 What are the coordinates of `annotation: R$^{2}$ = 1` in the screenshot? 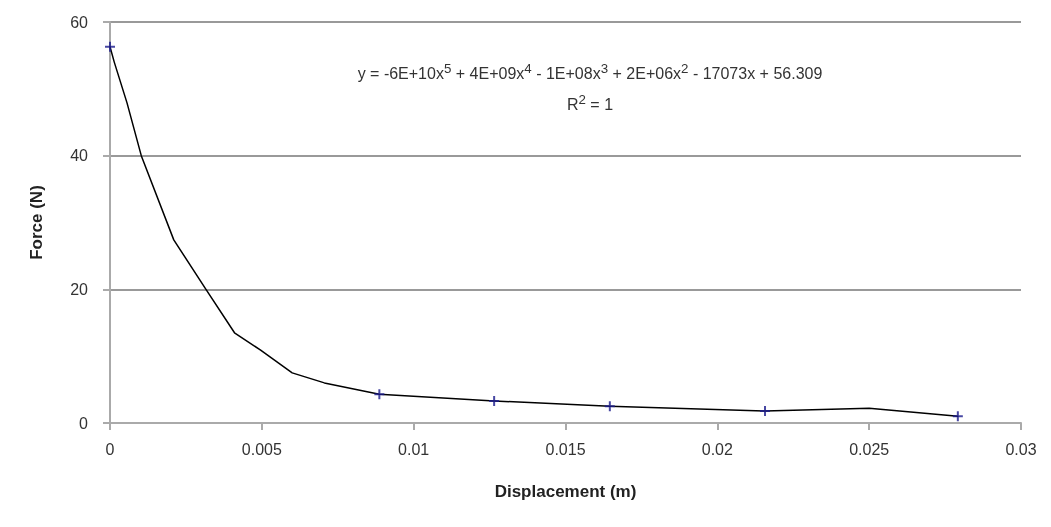 It's located at (590, 103).